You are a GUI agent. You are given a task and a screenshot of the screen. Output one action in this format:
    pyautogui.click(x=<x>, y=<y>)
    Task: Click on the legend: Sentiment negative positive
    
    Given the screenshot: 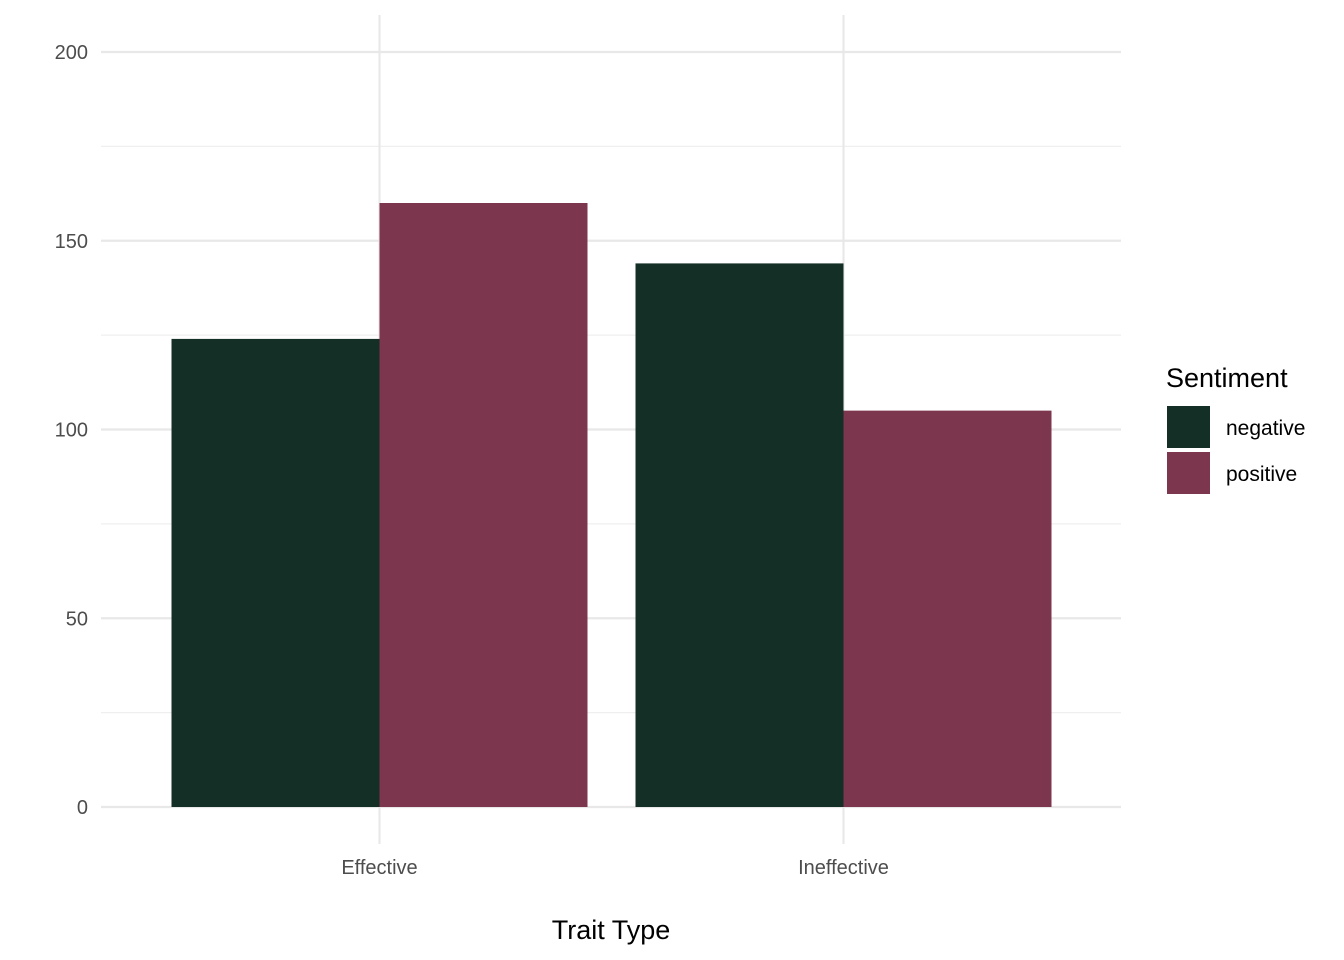 What is the action you would take?
    pyautogui.click(x=1235, y=428)
    